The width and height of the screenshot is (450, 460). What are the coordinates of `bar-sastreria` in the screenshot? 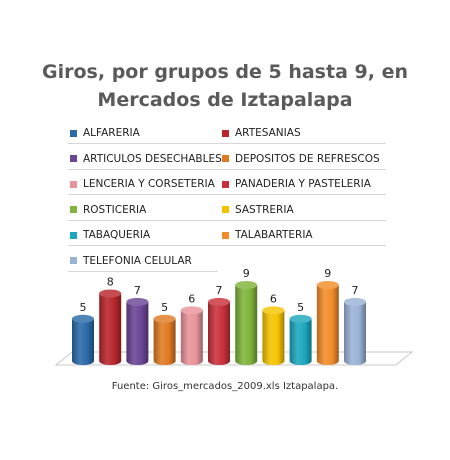 It's located at (273, 335).